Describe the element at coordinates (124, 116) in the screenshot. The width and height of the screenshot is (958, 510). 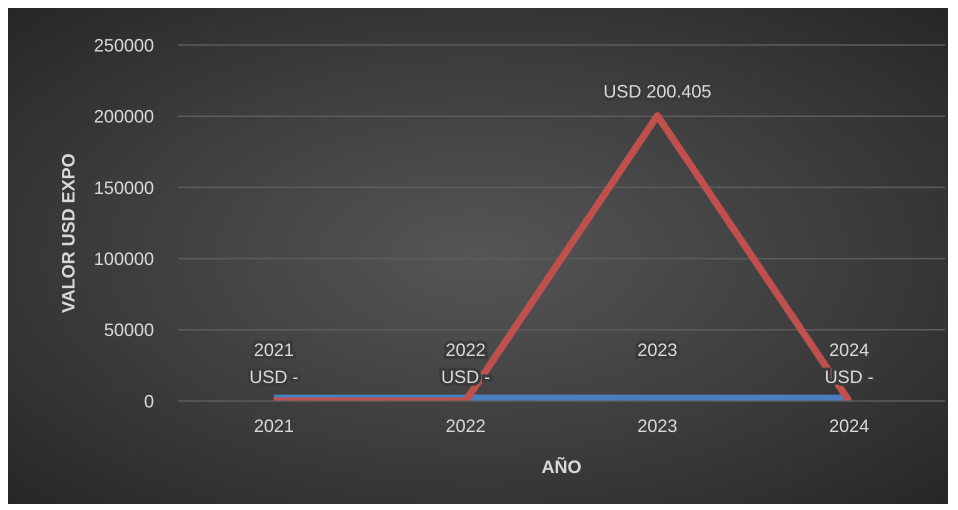
I see `y-tick-label: 200000` at that location.